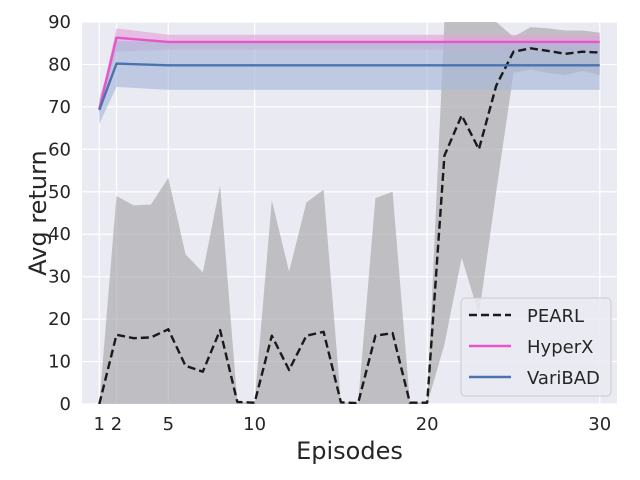 The height and width of the screenshot is (480, 640). Describe the element at coordinates (353, 424) in the screenshot. I see `x-tick-labels: 1 2 5 10 20 30` at that location.